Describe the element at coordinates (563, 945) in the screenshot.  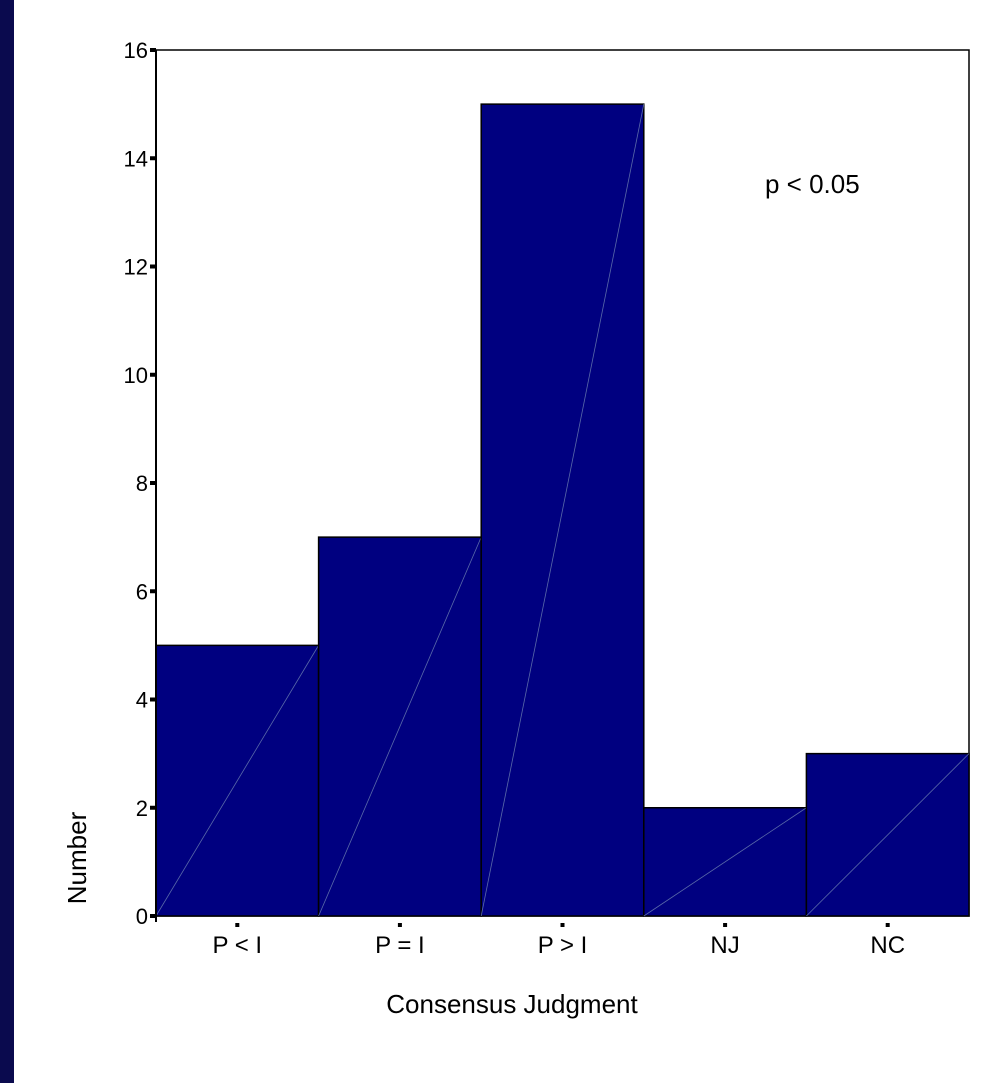
I see `x-category-label: P > I` at that location.